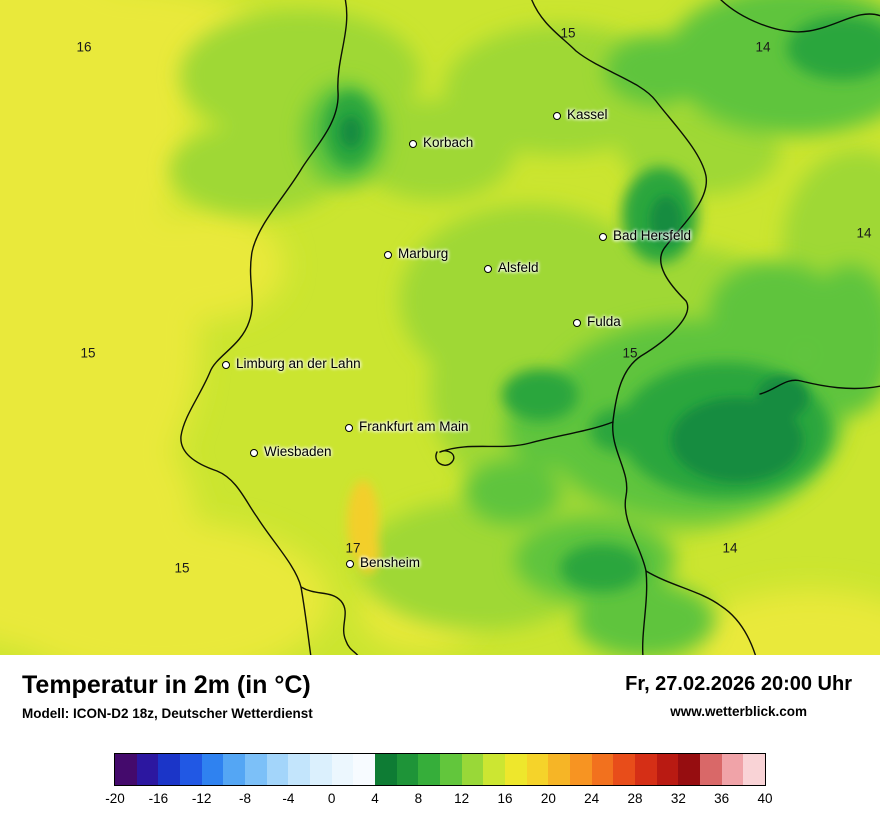 This screenshot has width=880, height=830. Describe the element at coordinates (288, 798) in the screenshot. I see `legend-tick-label: -4` at that location.